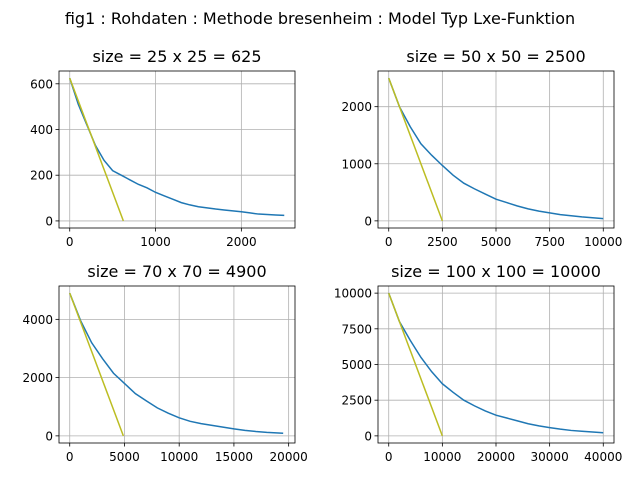  Describe the element at coordinates (356, 329) in the screenshot. I see `y-tick-label: 7500` at that location.